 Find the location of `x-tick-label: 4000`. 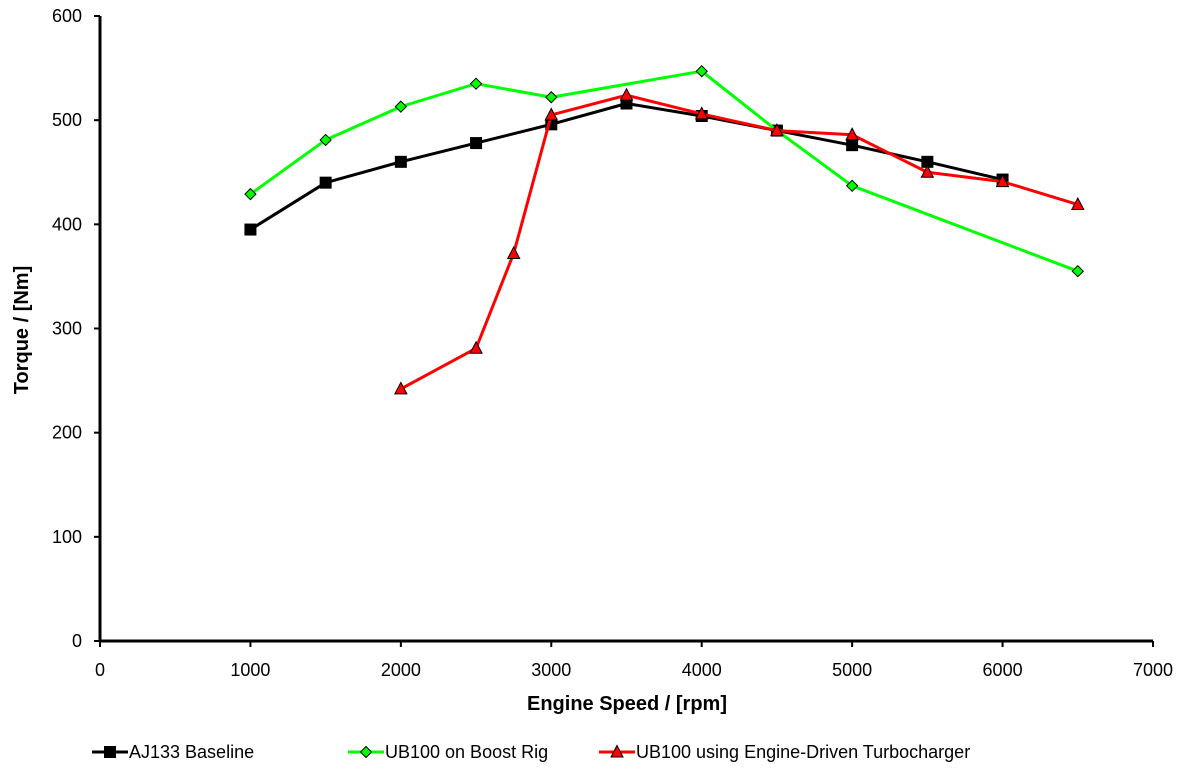

x-tick-label: 4000 is located at coordinates (702, 670).